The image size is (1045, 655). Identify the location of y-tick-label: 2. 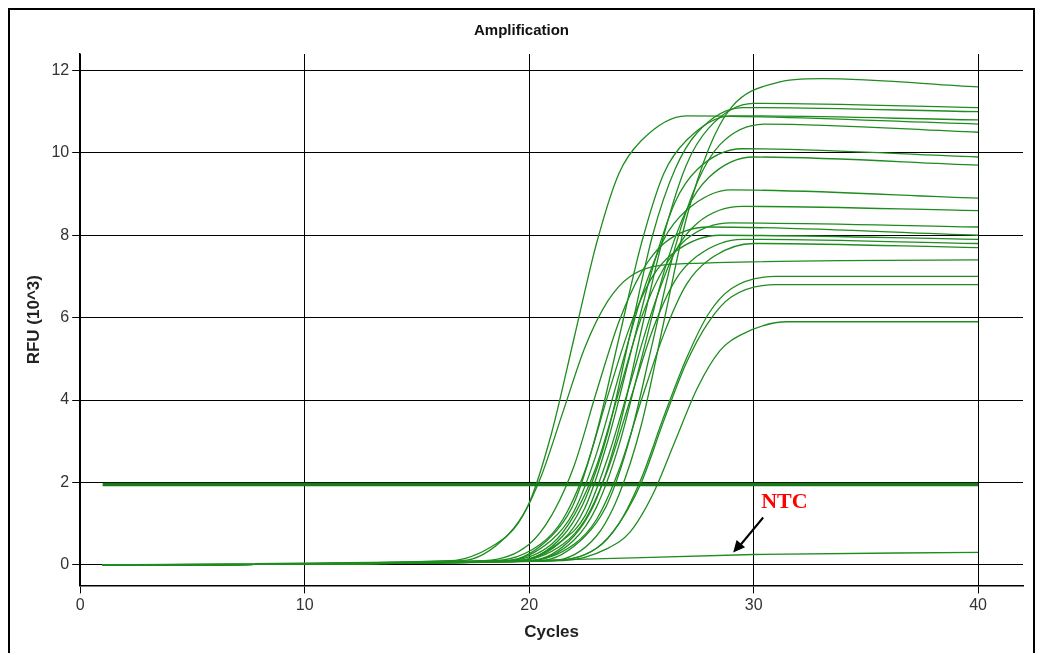
(65, 481).